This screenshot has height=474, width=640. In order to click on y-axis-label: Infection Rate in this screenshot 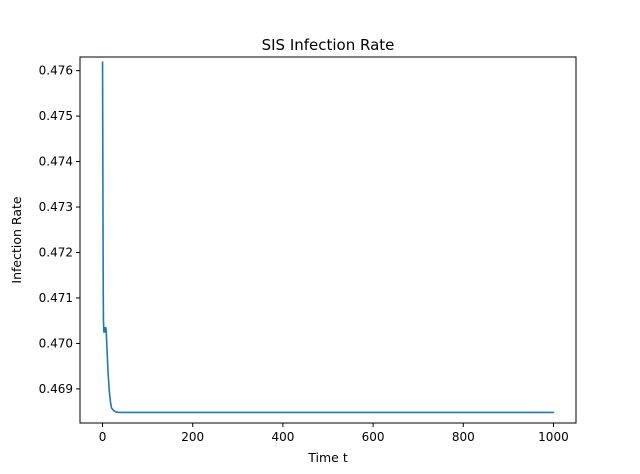, I will do `click(16, 239)`.